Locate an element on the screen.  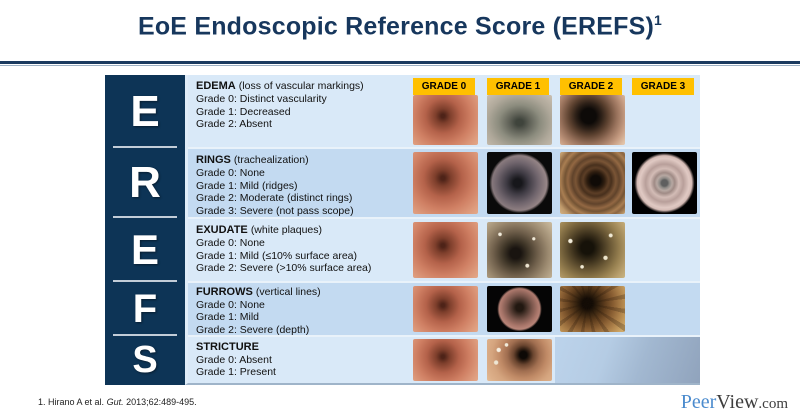
grade-line: Grade 2: Absent is located at coordinates (234, 124).